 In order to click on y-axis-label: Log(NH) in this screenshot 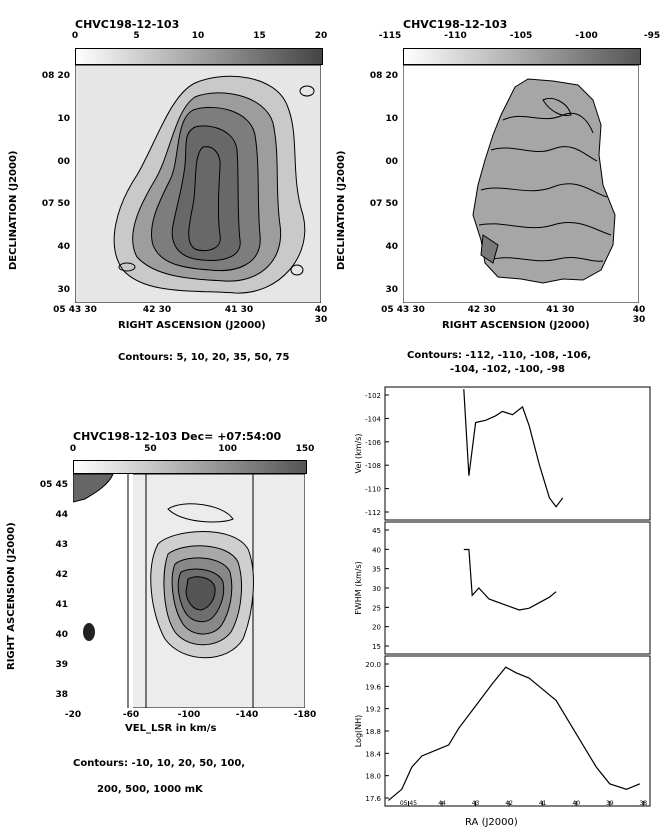, I will do `click(358, 731)`.